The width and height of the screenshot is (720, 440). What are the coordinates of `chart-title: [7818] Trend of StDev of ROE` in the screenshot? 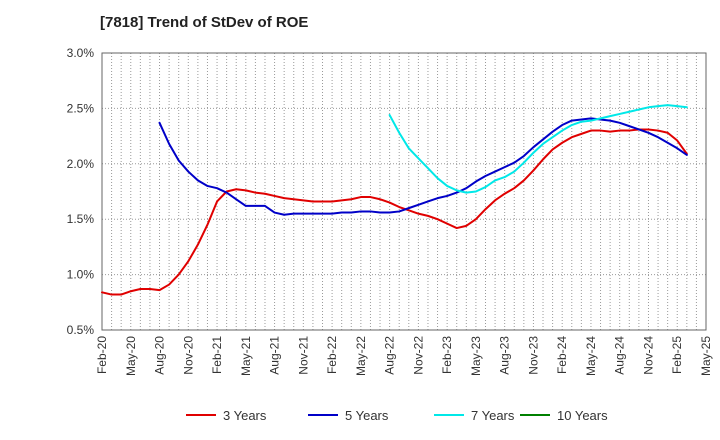 It's located at (204, 22).